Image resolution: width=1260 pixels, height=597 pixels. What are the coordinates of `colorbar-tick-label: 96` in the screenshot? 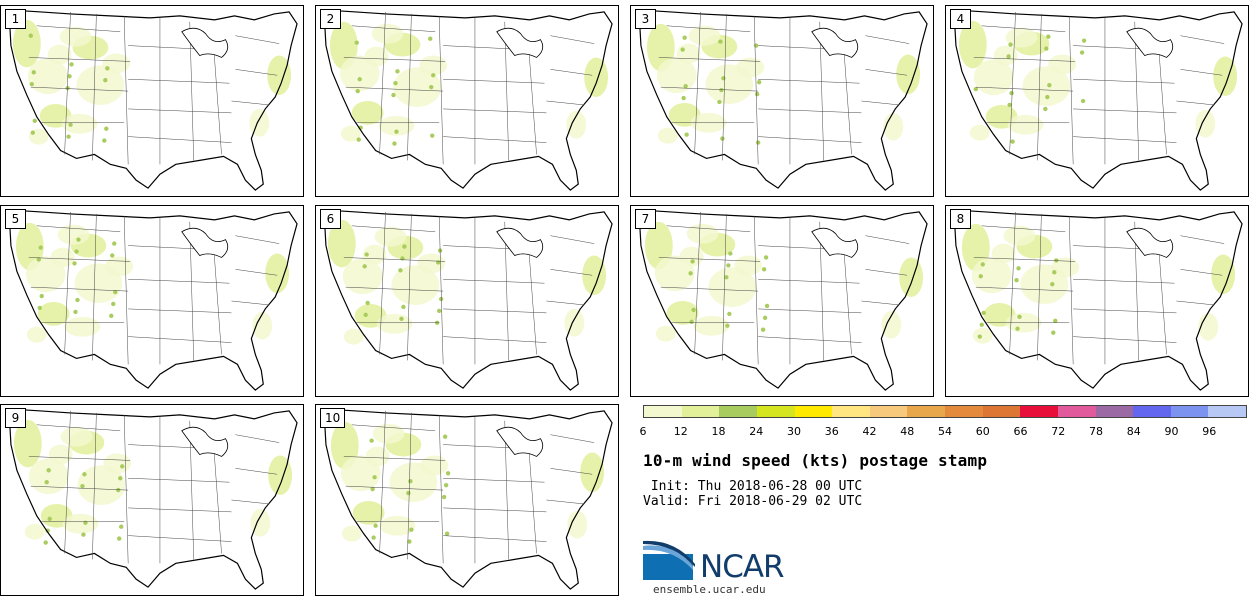 It's located at (1209, 431).